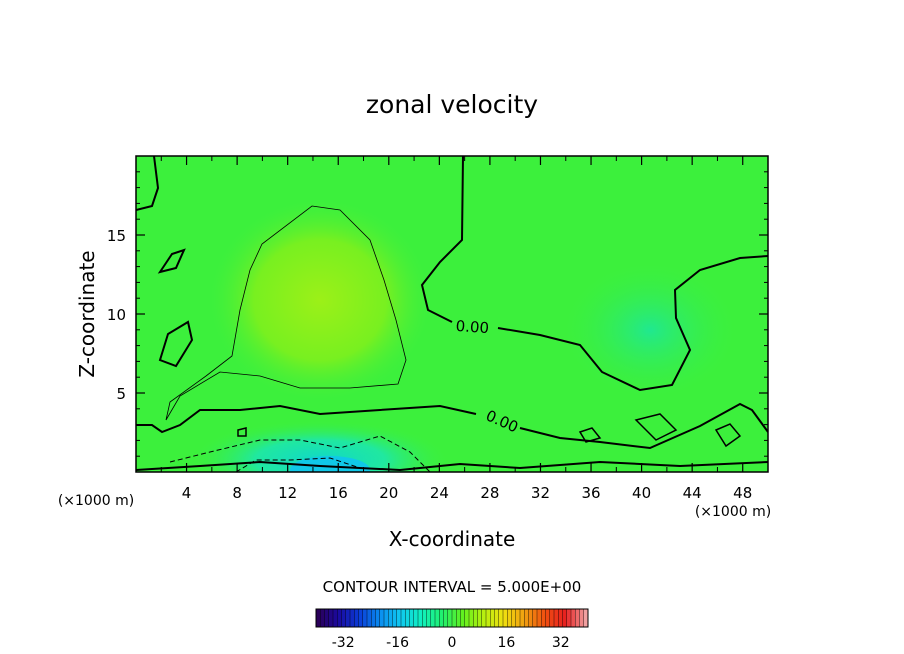 The image size is (904, 654). What do you see at coordinates (489, 430) in the screenshot?
I see `small-contour-loops` at bounding box center [489, 430].